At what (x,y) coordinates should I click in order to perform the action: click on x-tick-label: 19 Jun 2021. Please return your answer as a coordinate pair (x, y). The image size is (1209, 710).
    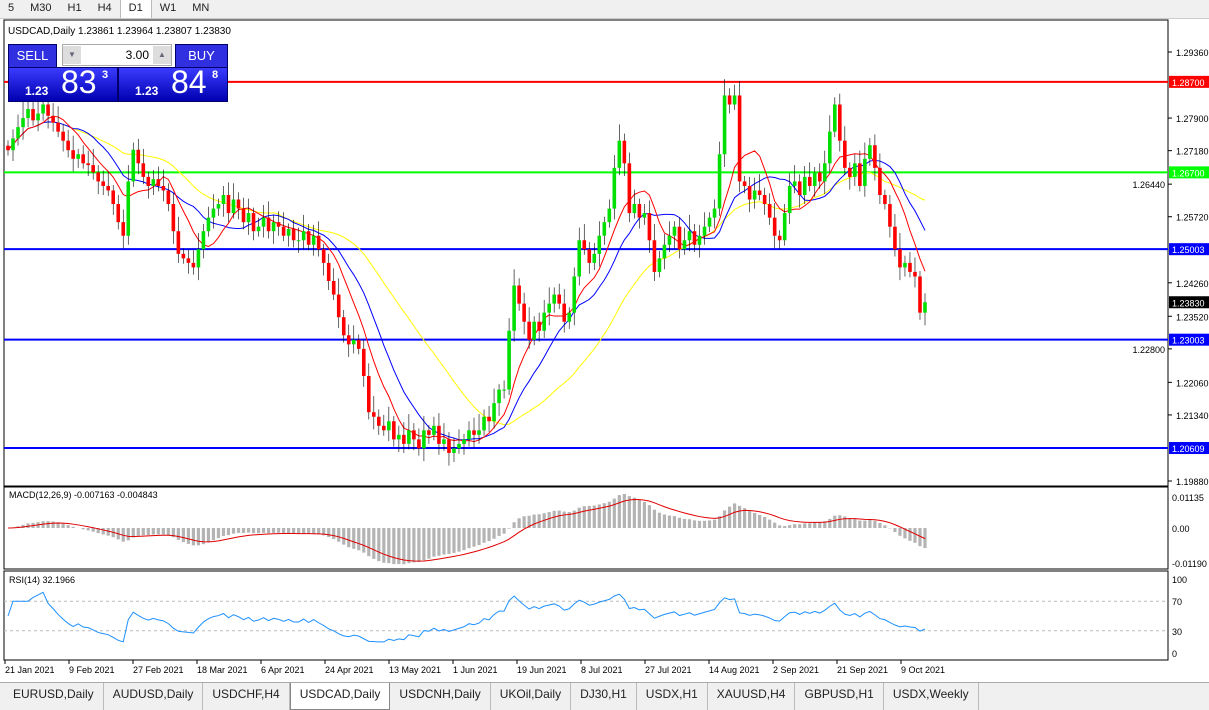
    Looking at the image, I should click on (542, 670).